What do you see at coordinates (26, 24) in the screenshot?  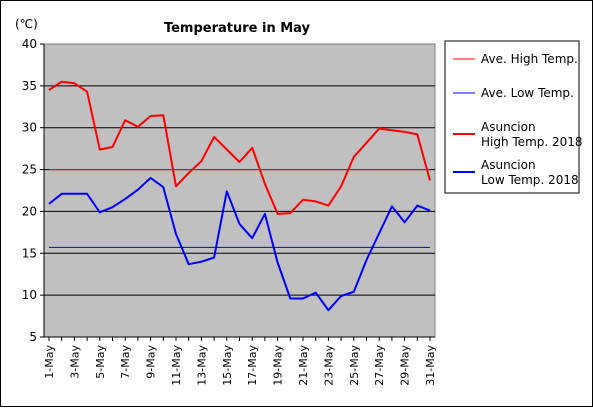 I see `y-unit-label: (℃)` at bounding box center [26, 24].